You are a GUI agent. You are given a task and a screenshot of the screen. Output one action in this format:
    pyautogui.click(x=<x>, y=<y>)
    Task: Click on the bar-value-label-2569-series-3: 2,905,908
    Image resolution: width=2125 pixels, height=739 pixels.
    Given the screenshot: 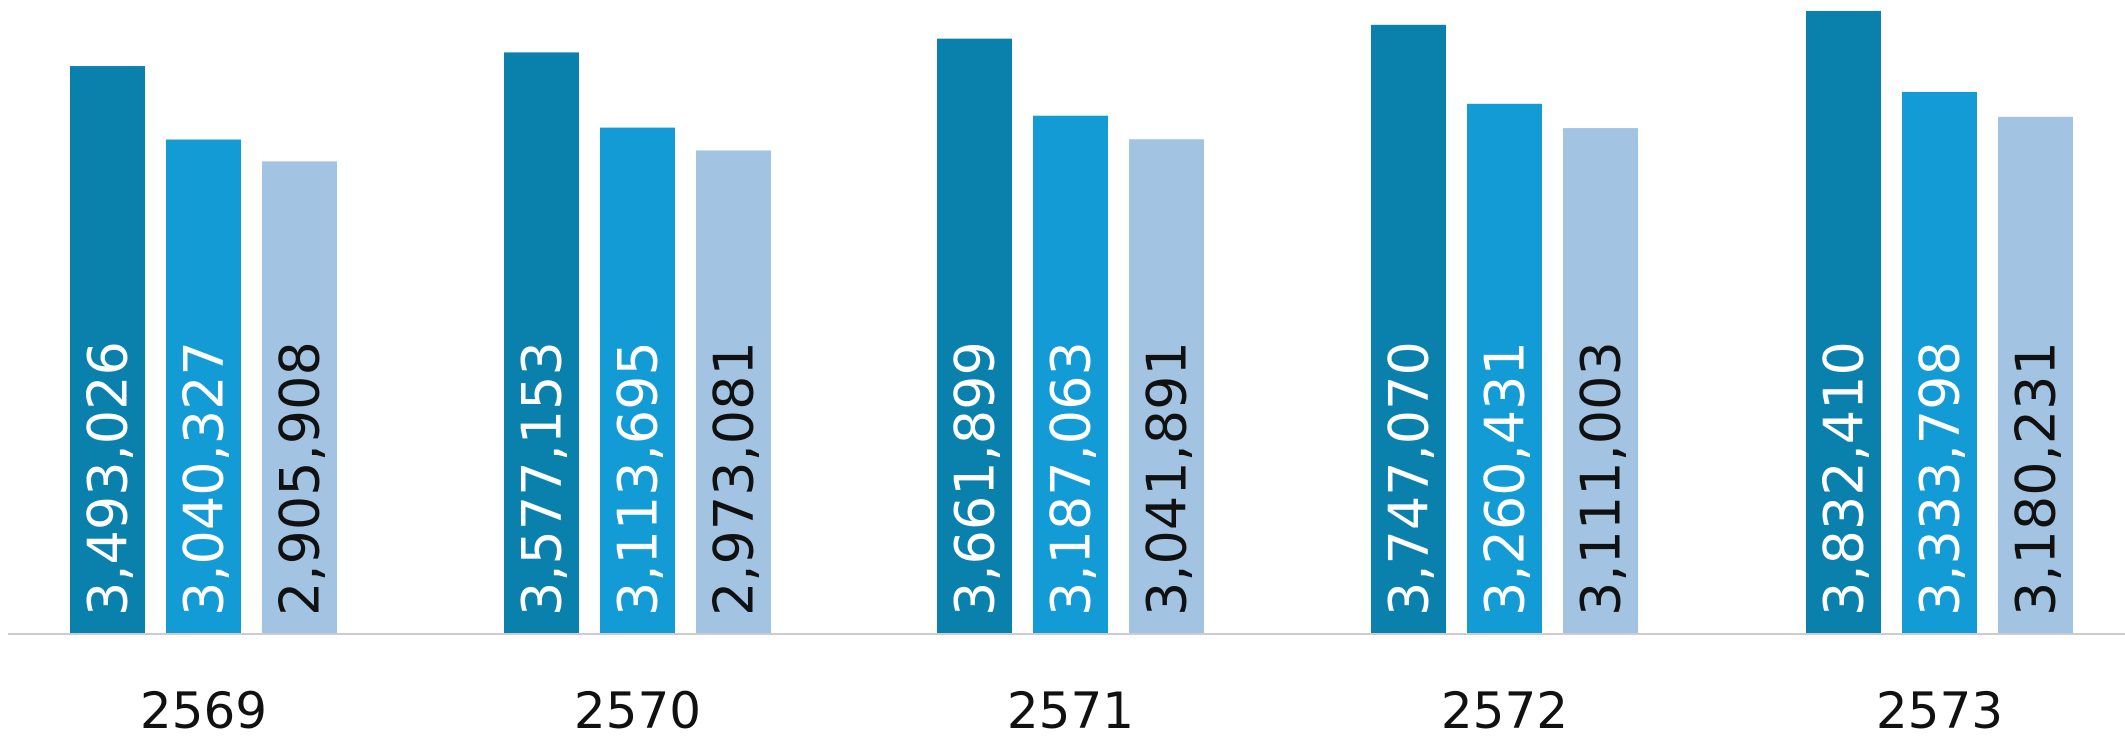 What is the action you would take?
    pyautogui.click(x=300, y=478)
    